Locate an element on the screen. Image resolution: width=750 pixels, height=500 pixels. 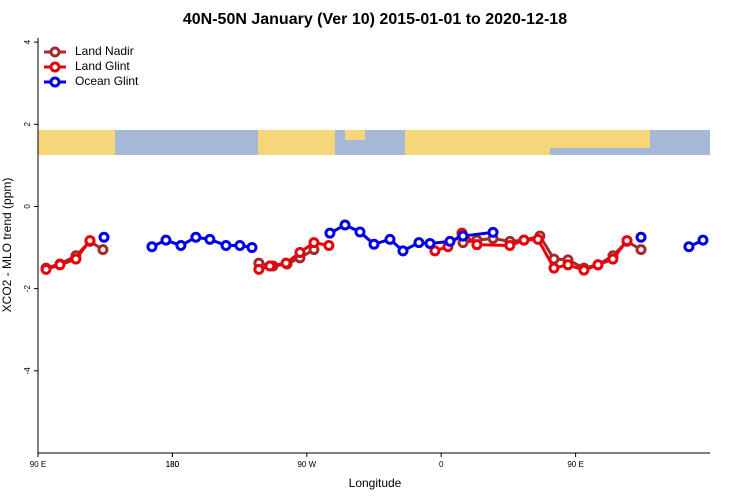
x-tick-label: 180 is located at coordinates (173, 464).